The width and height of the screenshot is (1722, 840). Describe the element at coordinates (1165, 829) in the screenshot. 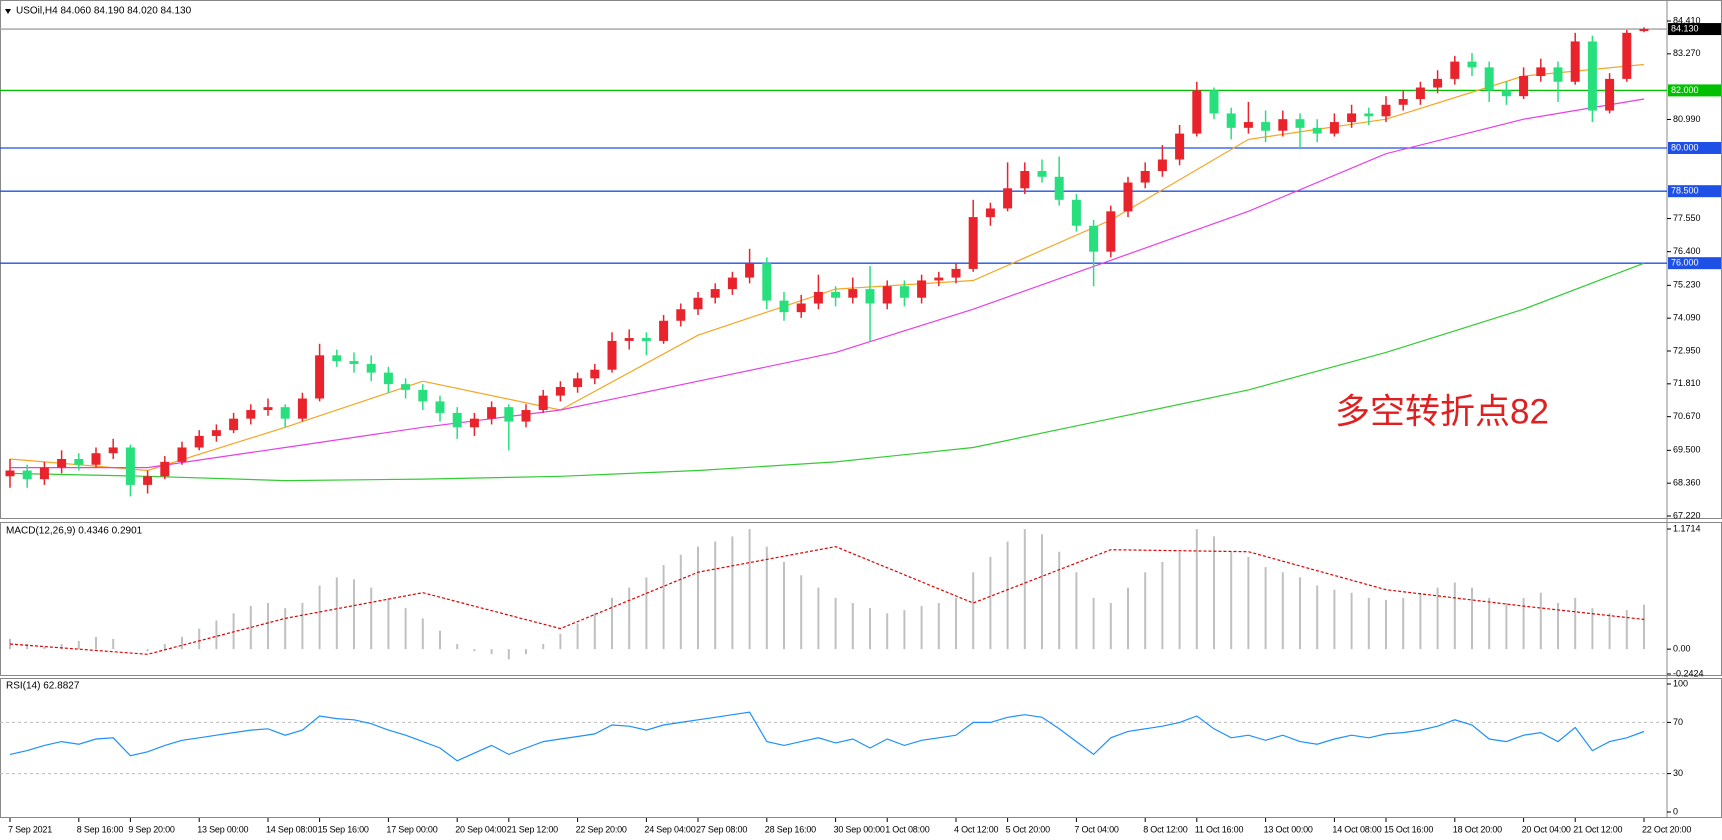

I see `x-tick-label: 8 Oct 12:00` at that location.